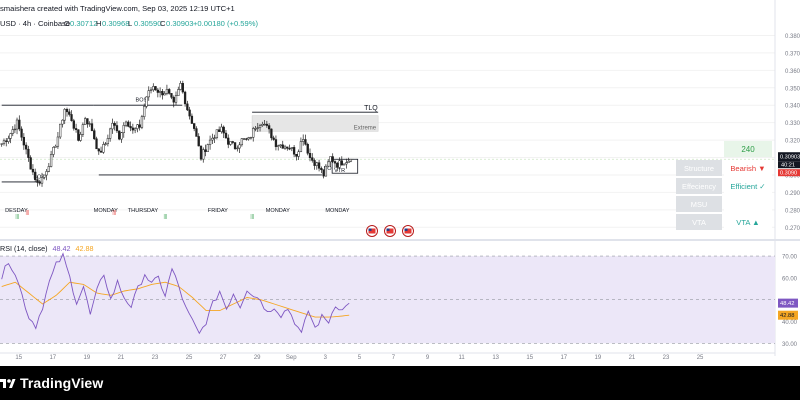  What do you see at coordinates (632, 358) in the screenshot?
I see `time-tick-label: 21` at bounding box center [632, 358].